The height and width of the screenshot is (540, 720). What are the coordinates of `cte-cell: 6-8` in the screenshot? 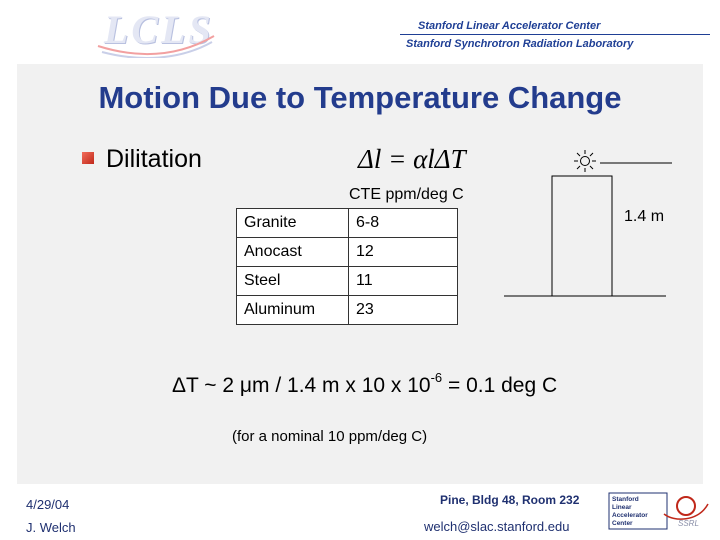 It's located at (403, 223).